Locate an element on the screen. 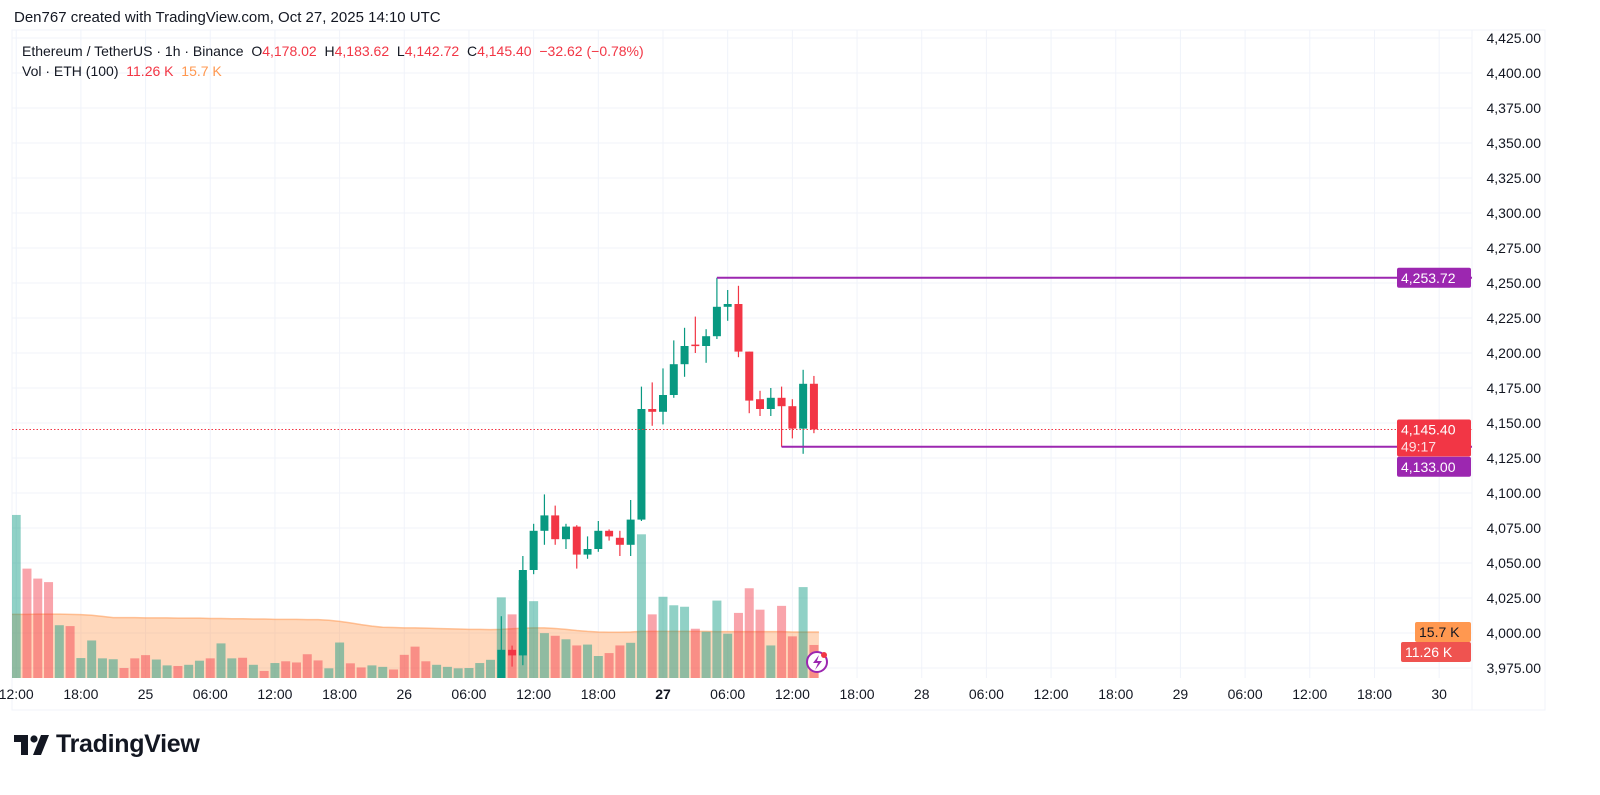 This screenshot has height=795, width=1600. open-label: O is located at coordinates (257, 51).